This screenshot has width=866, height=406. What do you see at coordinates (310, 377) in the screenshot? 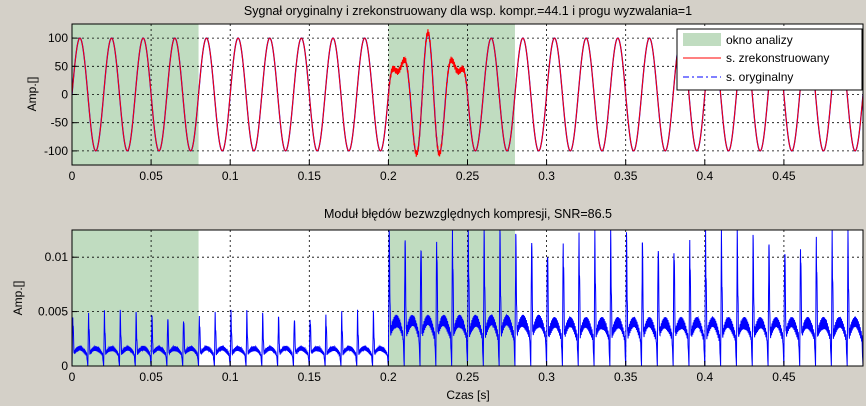
I see `bot-x-tick-label: 0.15` at bounding box center [310, 377].